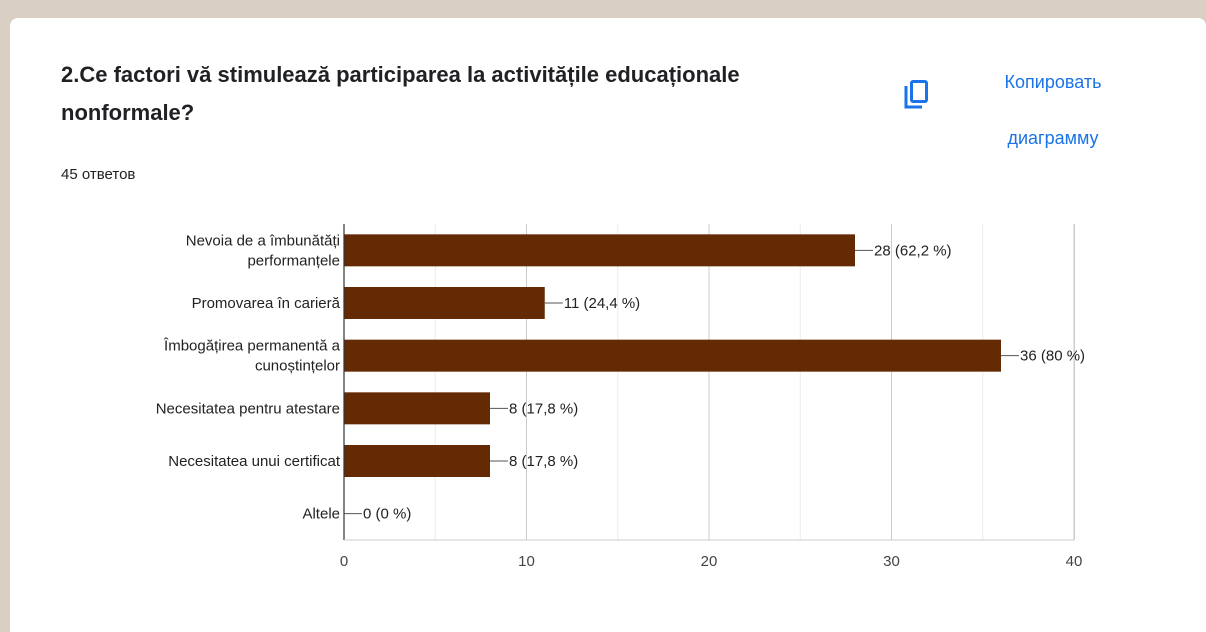 This screenshot has width=1206, height=632. What do you see at coordinates (266, 303) in the screenshot?
I see `category-label: Promovarea în carieră` at bounding box center [266, 303].